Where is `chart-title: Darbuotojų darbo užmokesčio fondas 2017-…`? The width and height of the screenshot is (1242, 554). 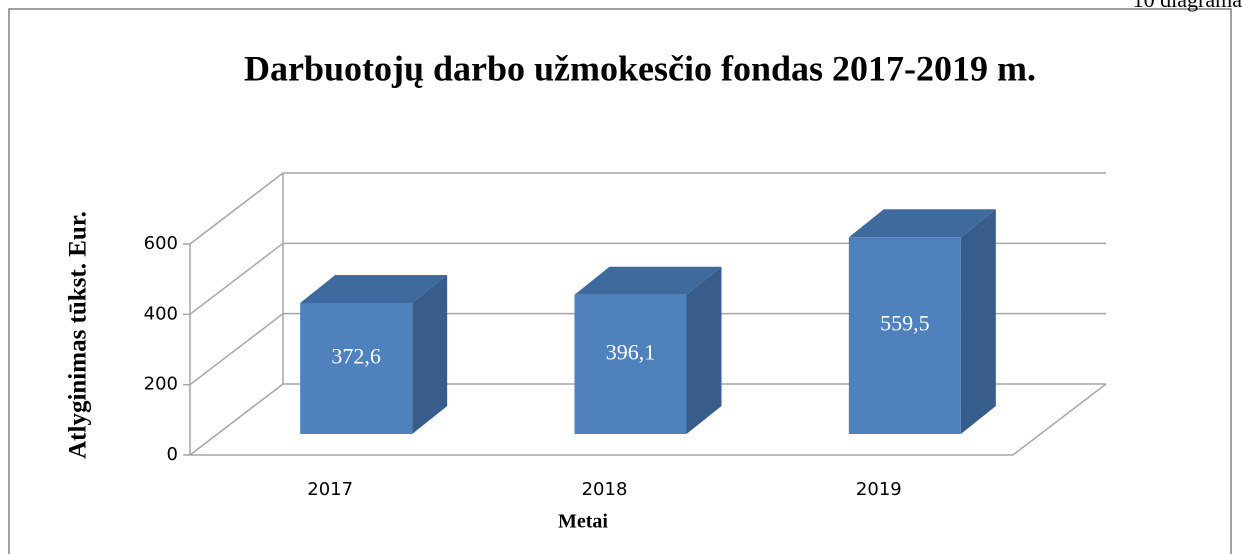
chart-title: Darbuotojų darbo užmokesčio fondas 2017-… is located at coordinates (640, 68).